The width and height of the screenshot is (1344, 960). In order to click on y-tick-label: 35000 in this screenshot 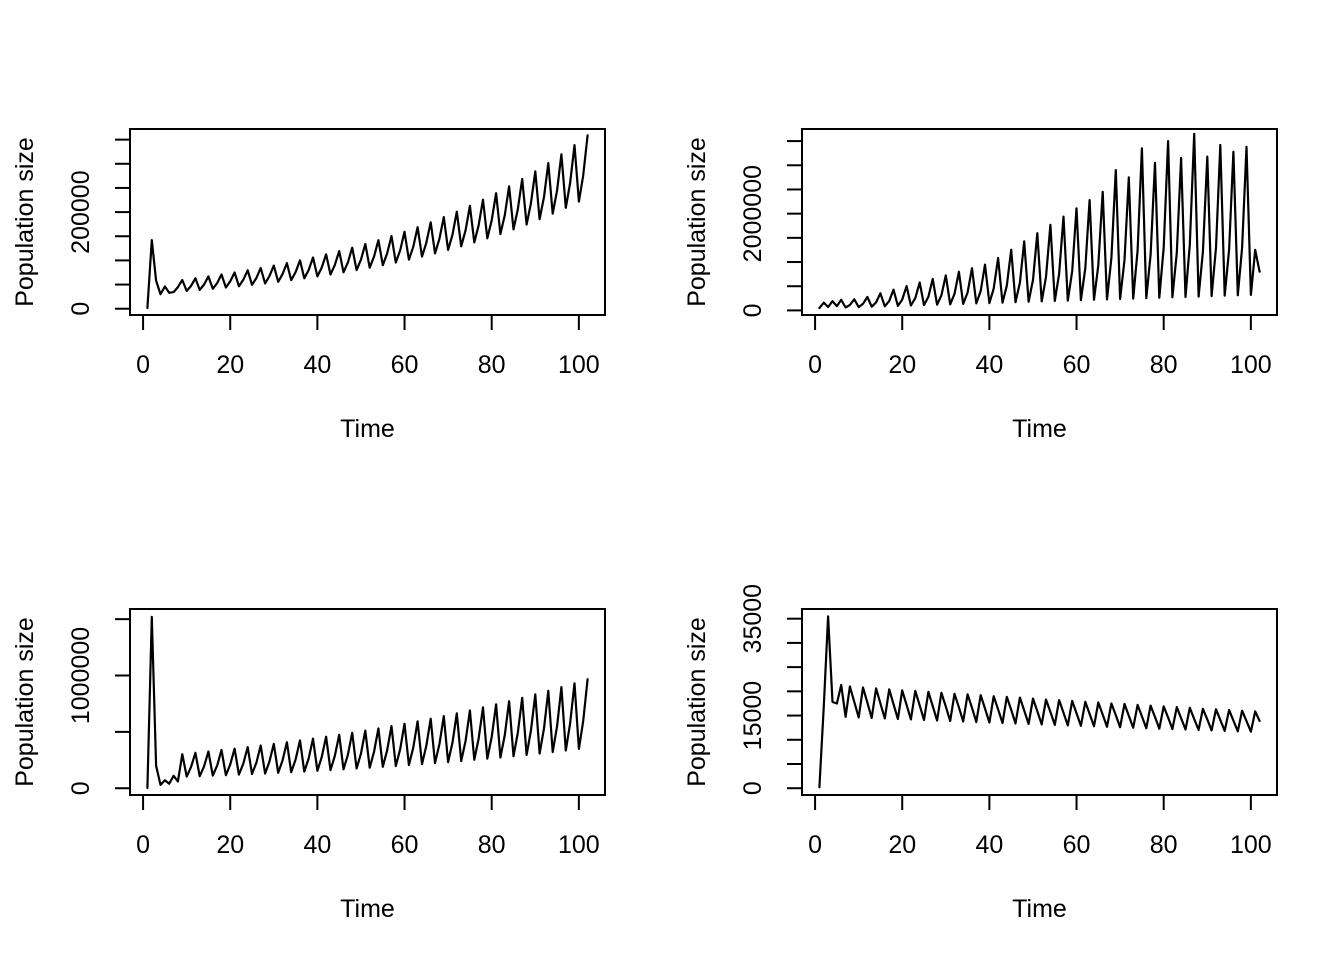, I will do `click(753, 619)`.